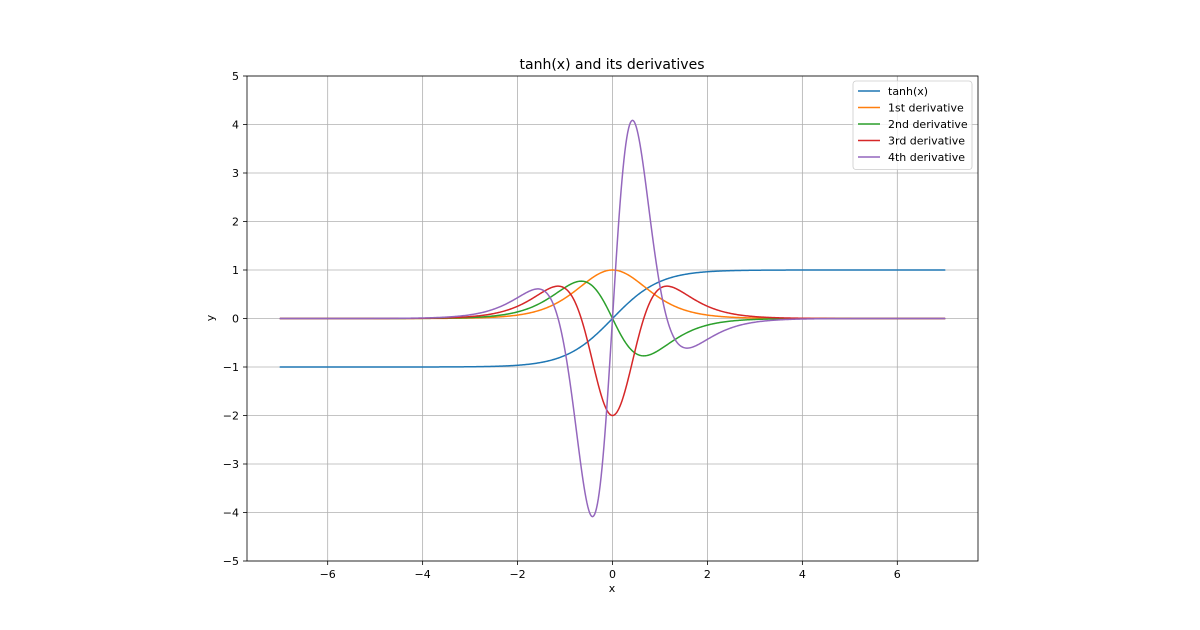  I want to click on y-axis-label: y, so click(210, 317).